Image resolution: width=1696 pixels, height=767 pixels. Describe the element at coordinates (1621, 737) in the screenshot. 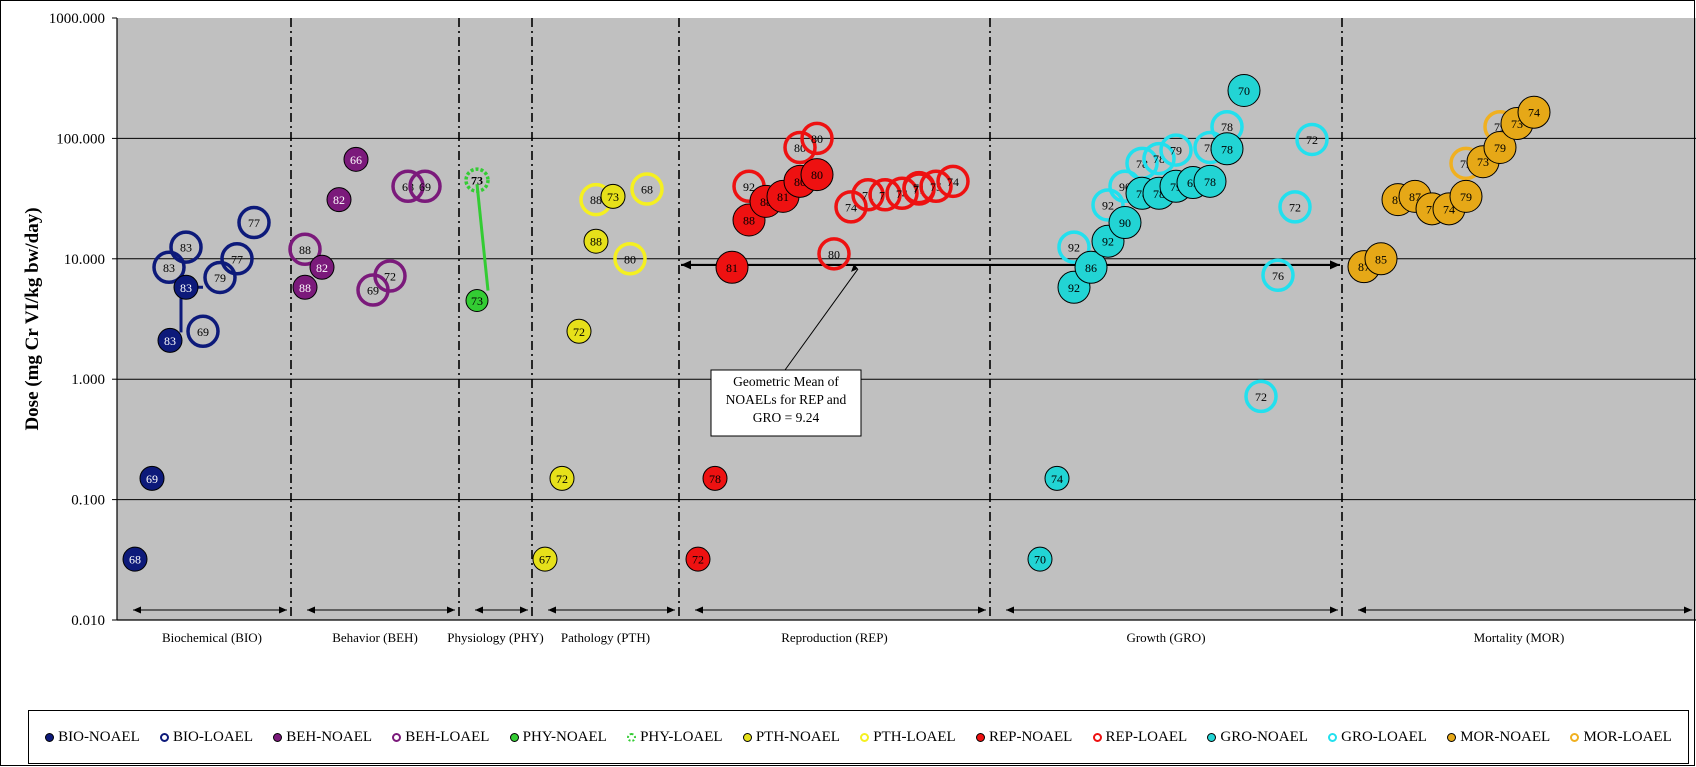

I see `legend-item: MOR-LOAEL` at that location.